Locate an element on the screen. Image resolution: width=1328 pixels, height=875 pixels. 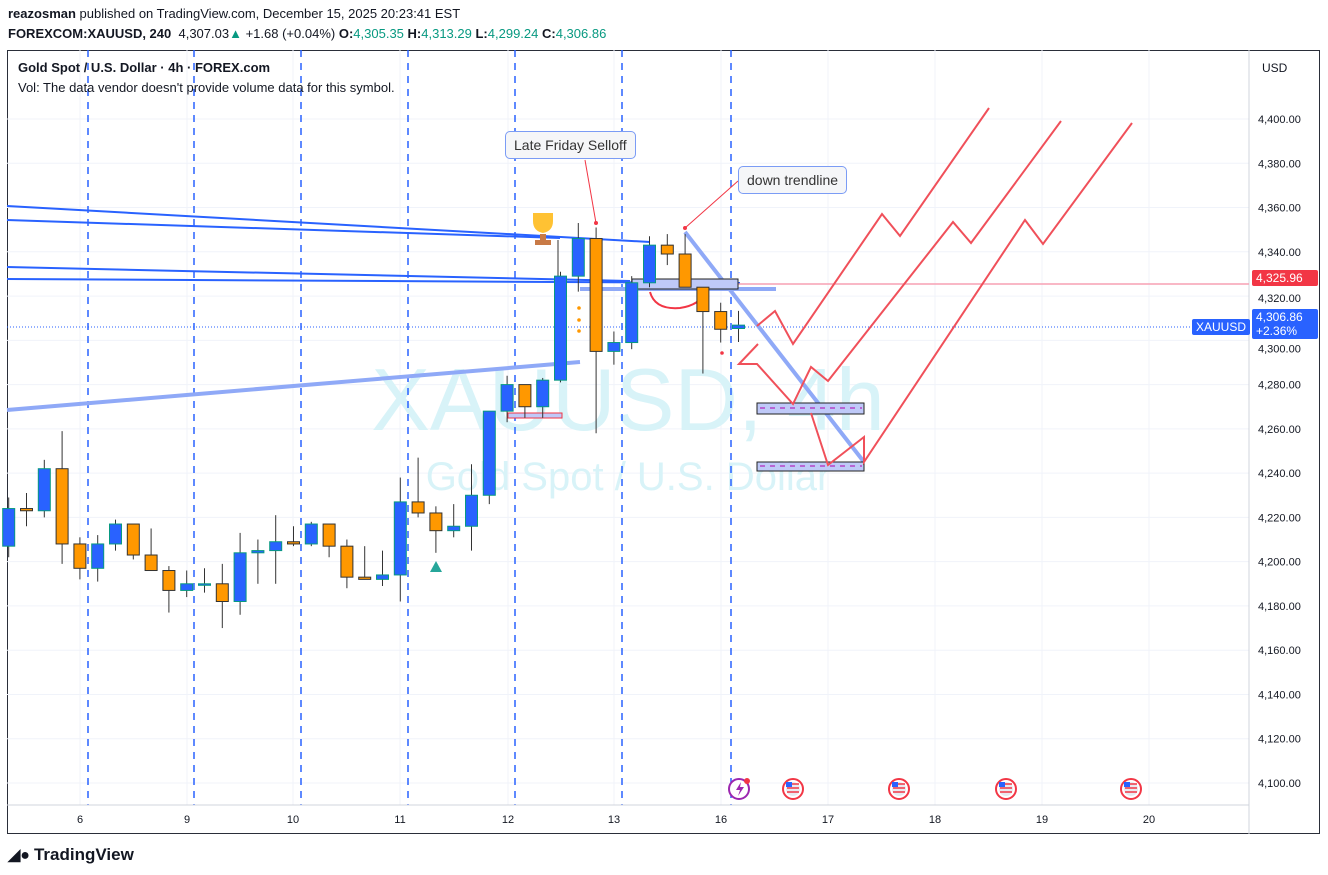
price-tick-label: 4,160.00 is located at coordinates (1279, 651).